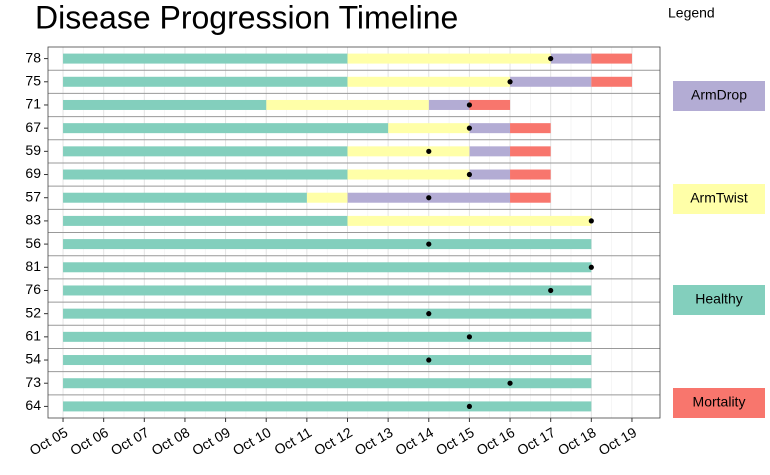 Image resolution: width=770 pixels, height=475 pixels. Describe the element at coordinates (89, 441) in the screenshot. I see `x-tick-label: Oct 06` at that location.